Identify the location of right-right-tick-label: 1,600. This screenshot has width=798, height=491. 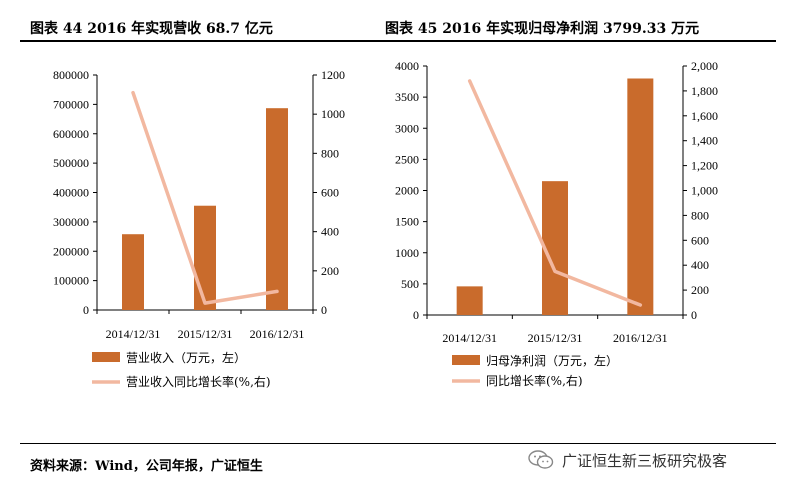
(704, 116).